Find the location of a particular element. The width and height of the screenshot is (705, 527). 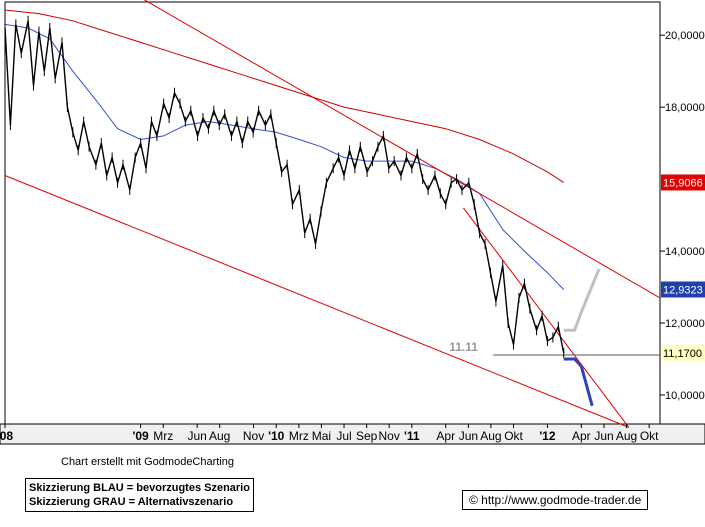

price-tag-label: 15,9066 is located at coordinates (683, 183).